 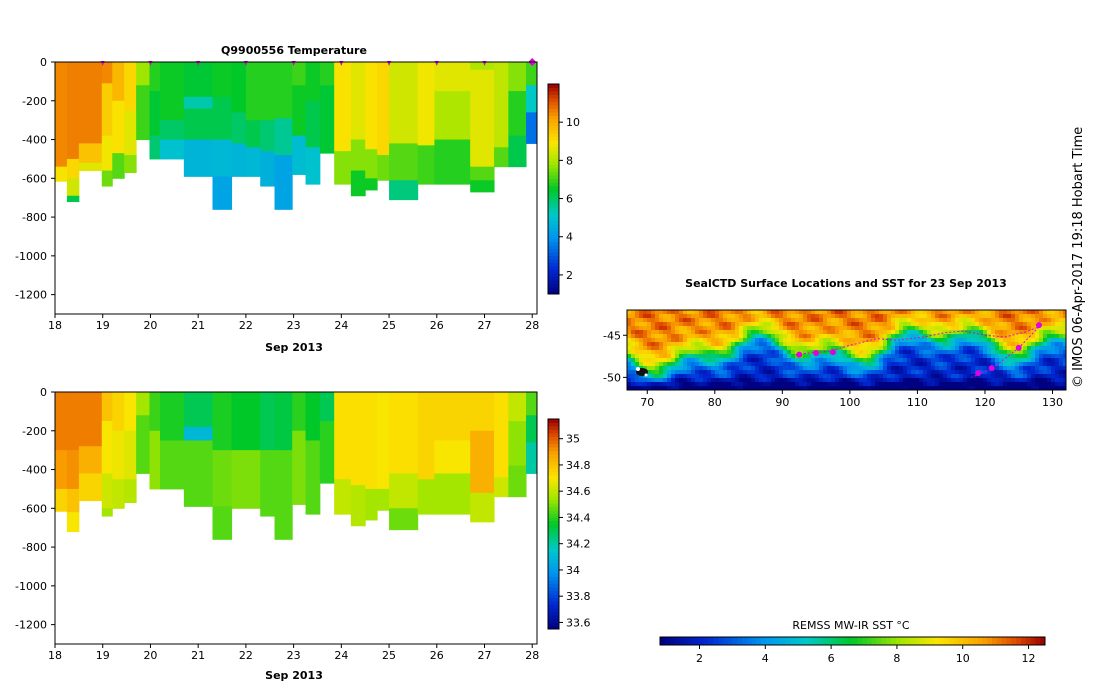 I want to click on map-x-tick-label-90: 90, so click(x=782, y=402).